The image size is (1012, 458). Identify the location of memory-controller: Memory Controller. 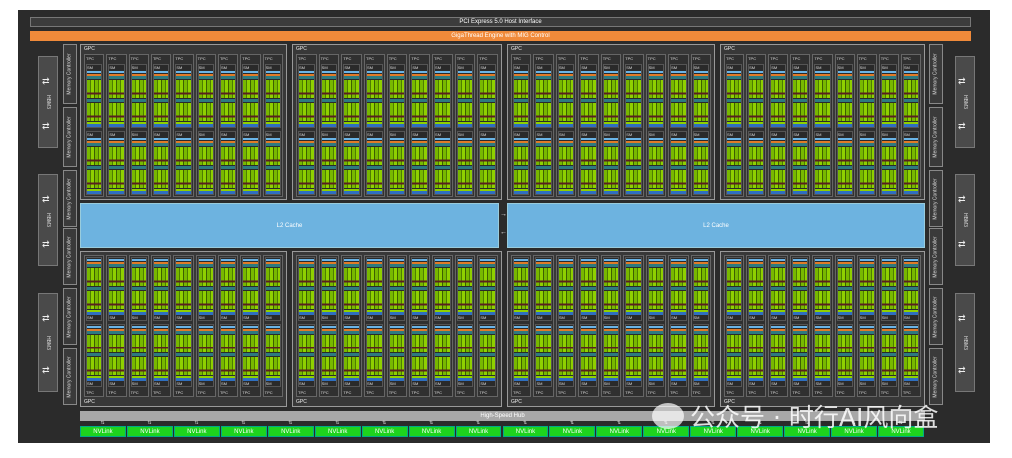
(70, 74).